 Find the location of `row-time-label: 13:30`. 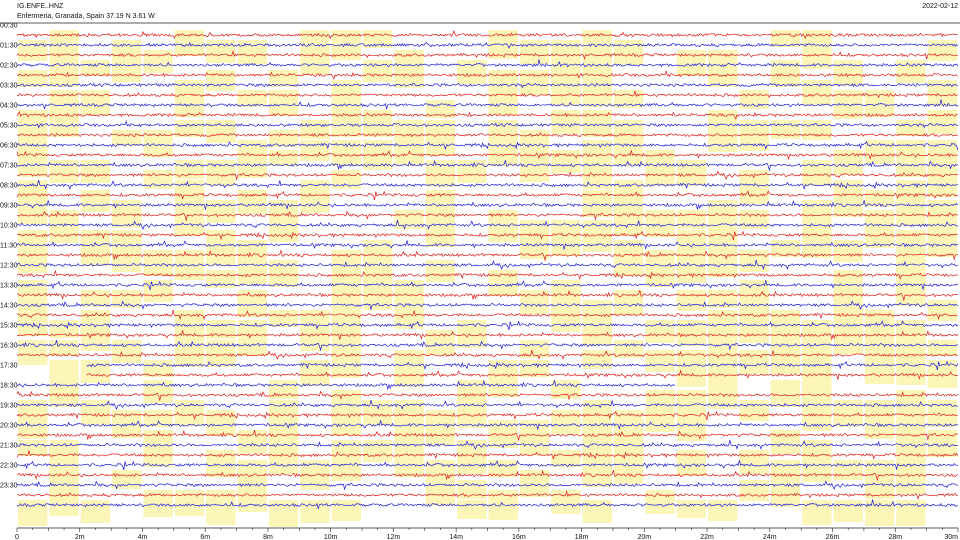

row-time-label: 13:30 is located at coordinates (9, 286).